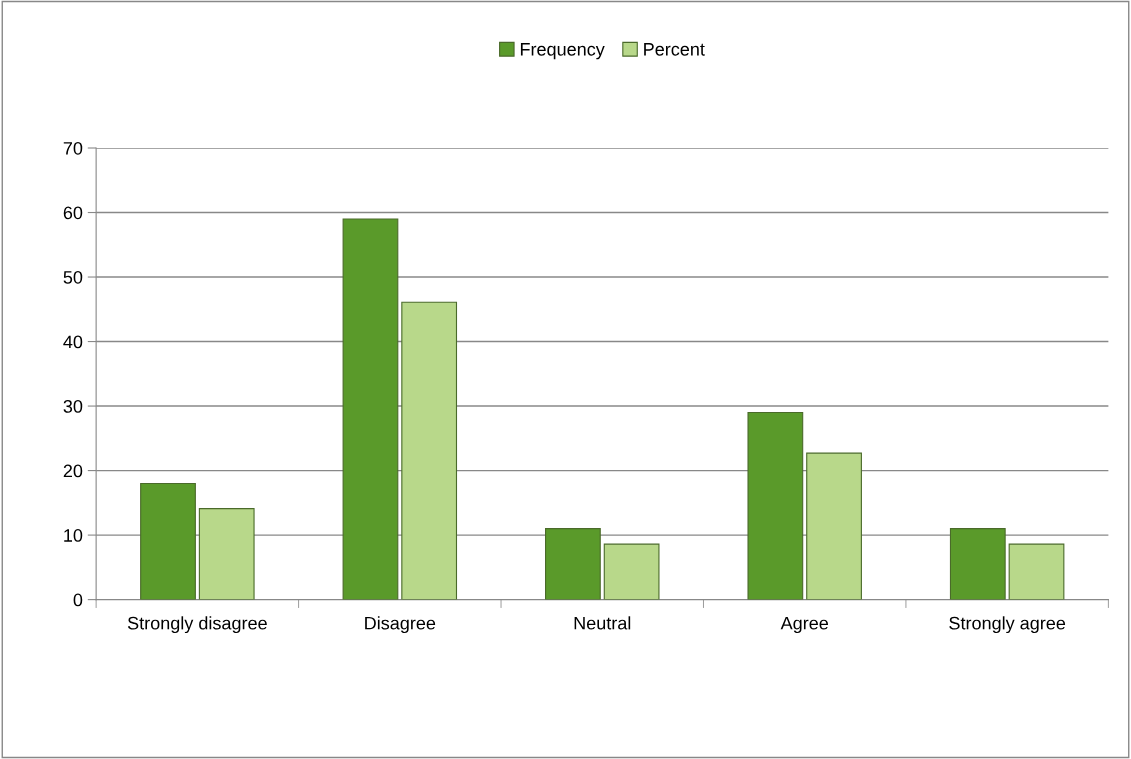 The height and width of the screenshot is (759, 1131). Describe the element at coordinates (73, 471) in the screenshot. I see `y-tick-label: 20` at that location.